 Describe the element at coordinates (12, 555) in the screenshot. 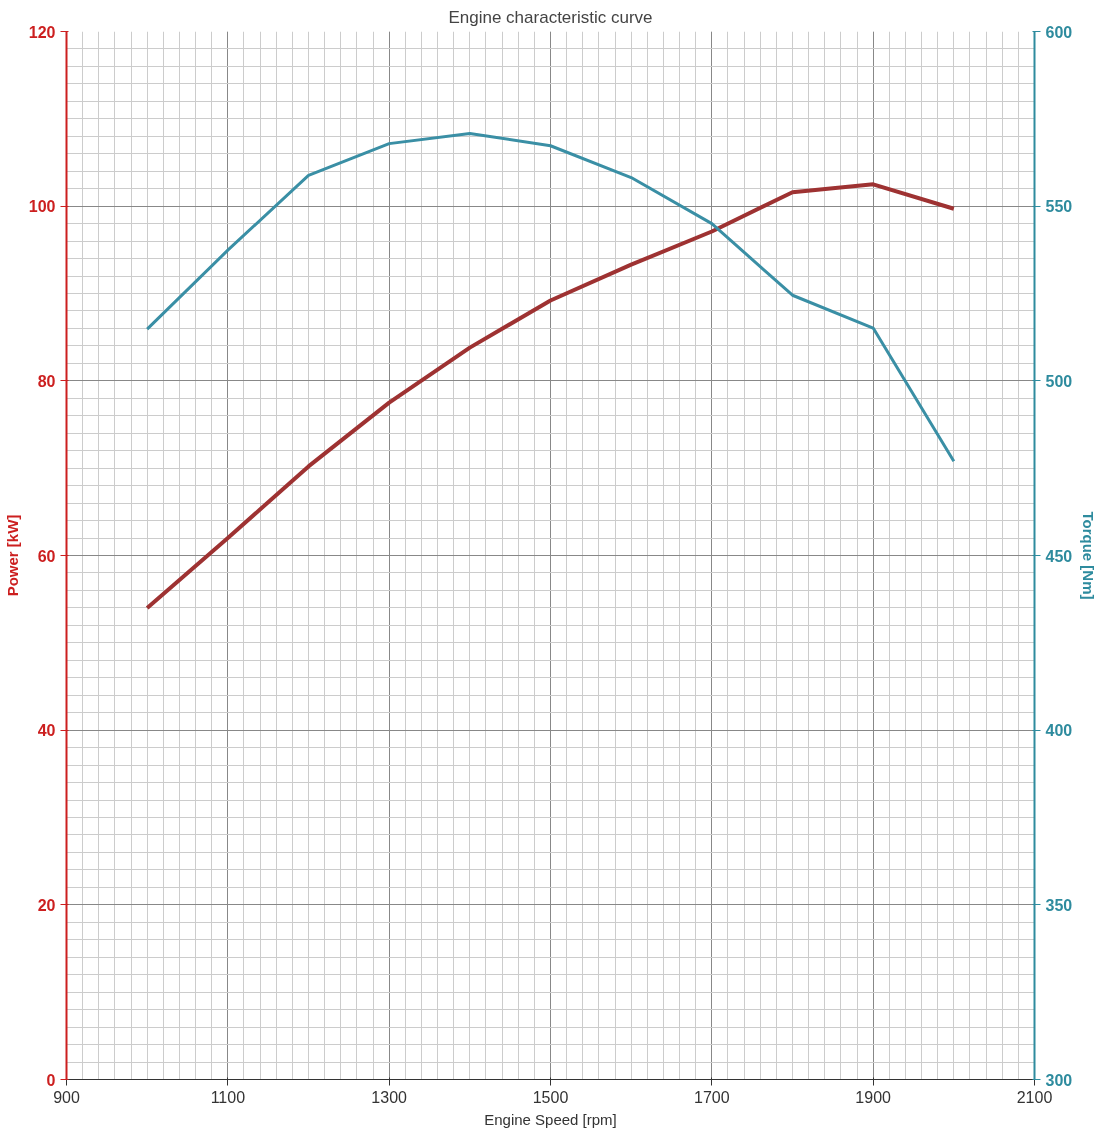

I see `y-axis-title: Power [kW]` at that location.